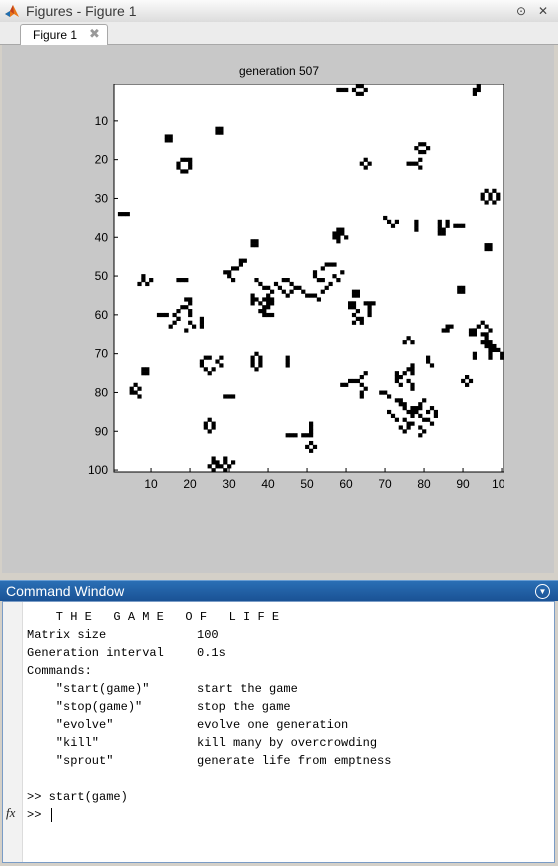  Describe the element at coordinates (94, 33) in the screenshot. I see `tab-close-icon: ✖` at that location.